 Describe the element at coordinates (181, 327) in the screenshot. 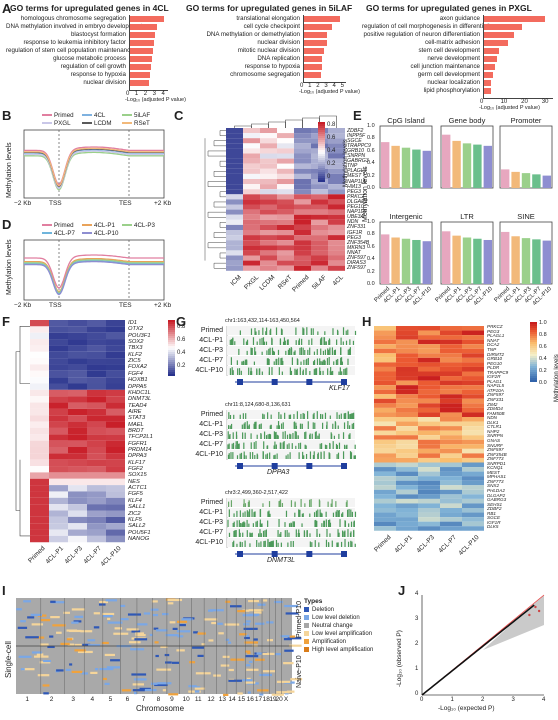

I see `legend-tick: 0.8` at that location.